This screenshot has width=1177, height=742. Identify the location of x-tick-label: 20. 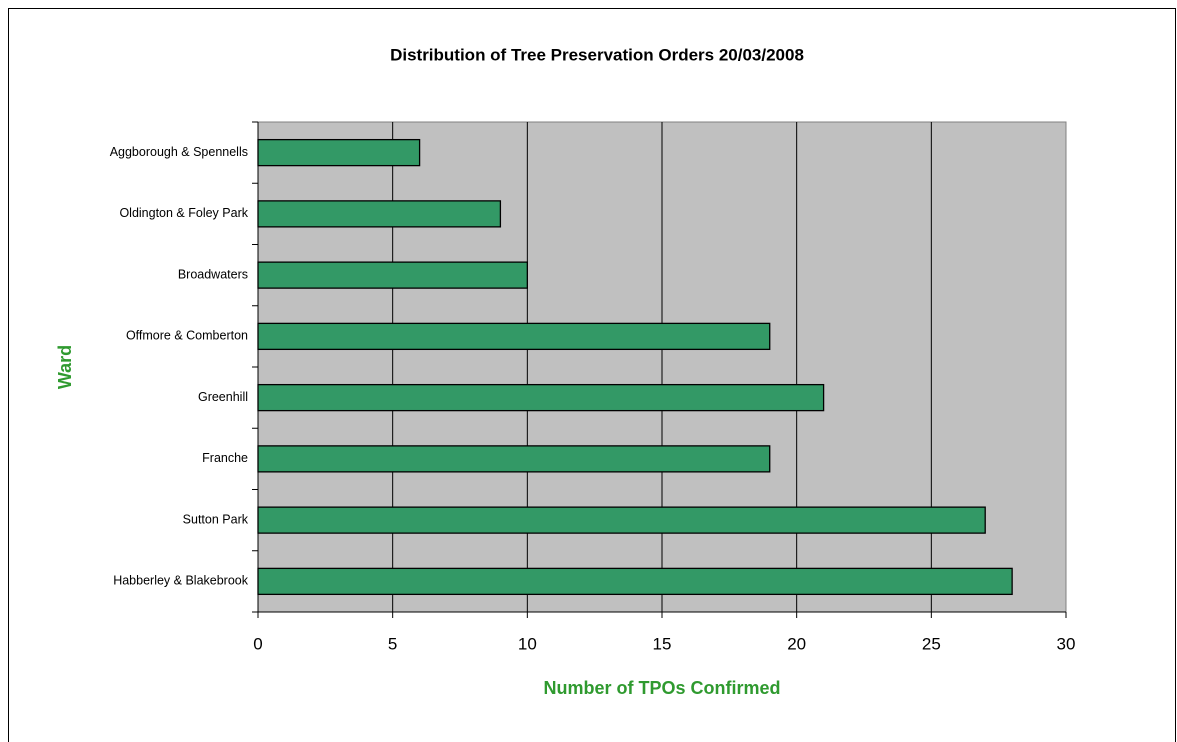
(796, 643).